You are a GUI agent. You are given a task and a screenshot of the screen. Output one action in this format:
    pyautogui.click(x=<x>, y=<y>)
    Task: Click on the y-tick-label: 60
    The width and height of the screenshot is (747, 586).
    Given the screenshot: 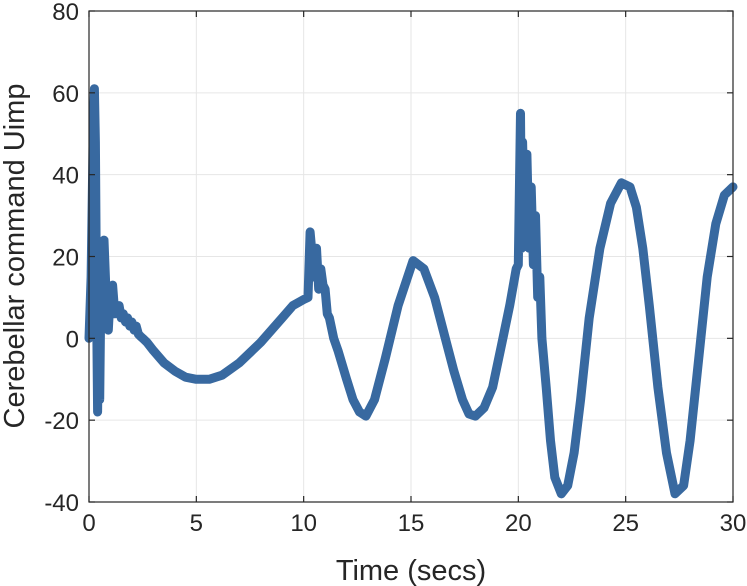 What is the action you would take?
    pyautogui.click(x=65, y=94)
    